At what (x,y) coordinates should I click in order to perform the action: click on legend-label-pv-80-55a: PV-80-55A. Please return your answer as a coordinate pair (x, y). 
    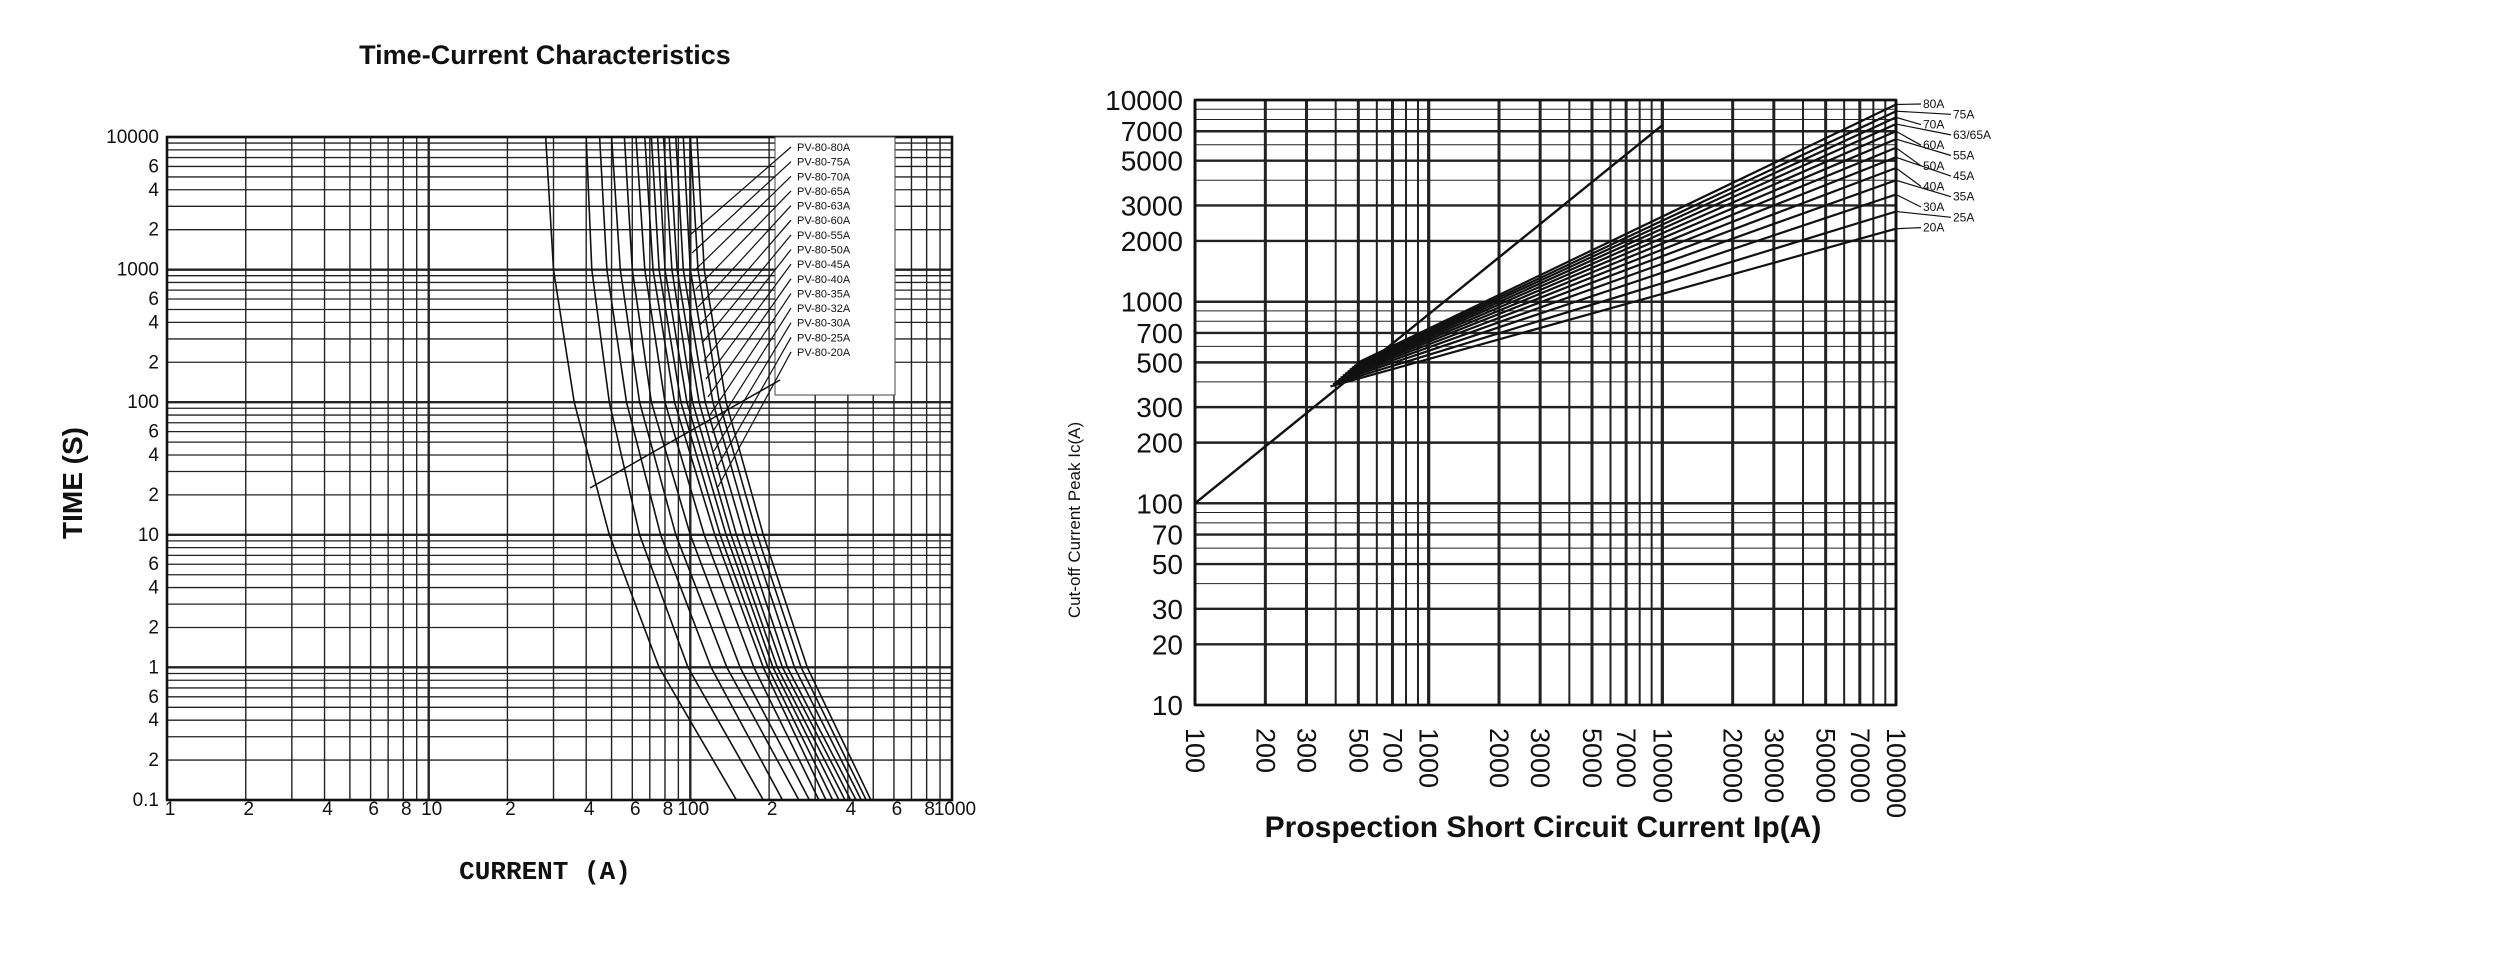
    Looking at the image, I should click on (824, 236).